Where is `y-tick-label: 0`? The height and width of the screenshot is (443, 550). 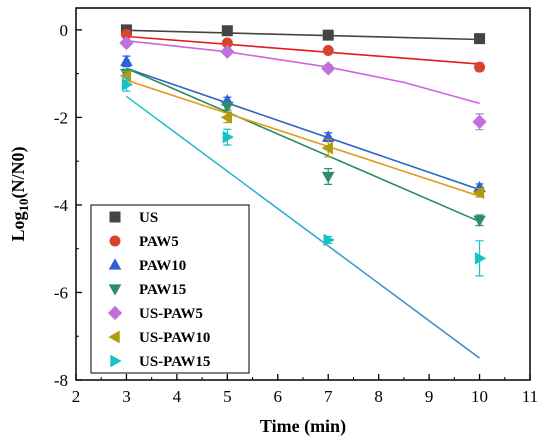 y-tick-label: 0 is located at coordinates (64, 30).